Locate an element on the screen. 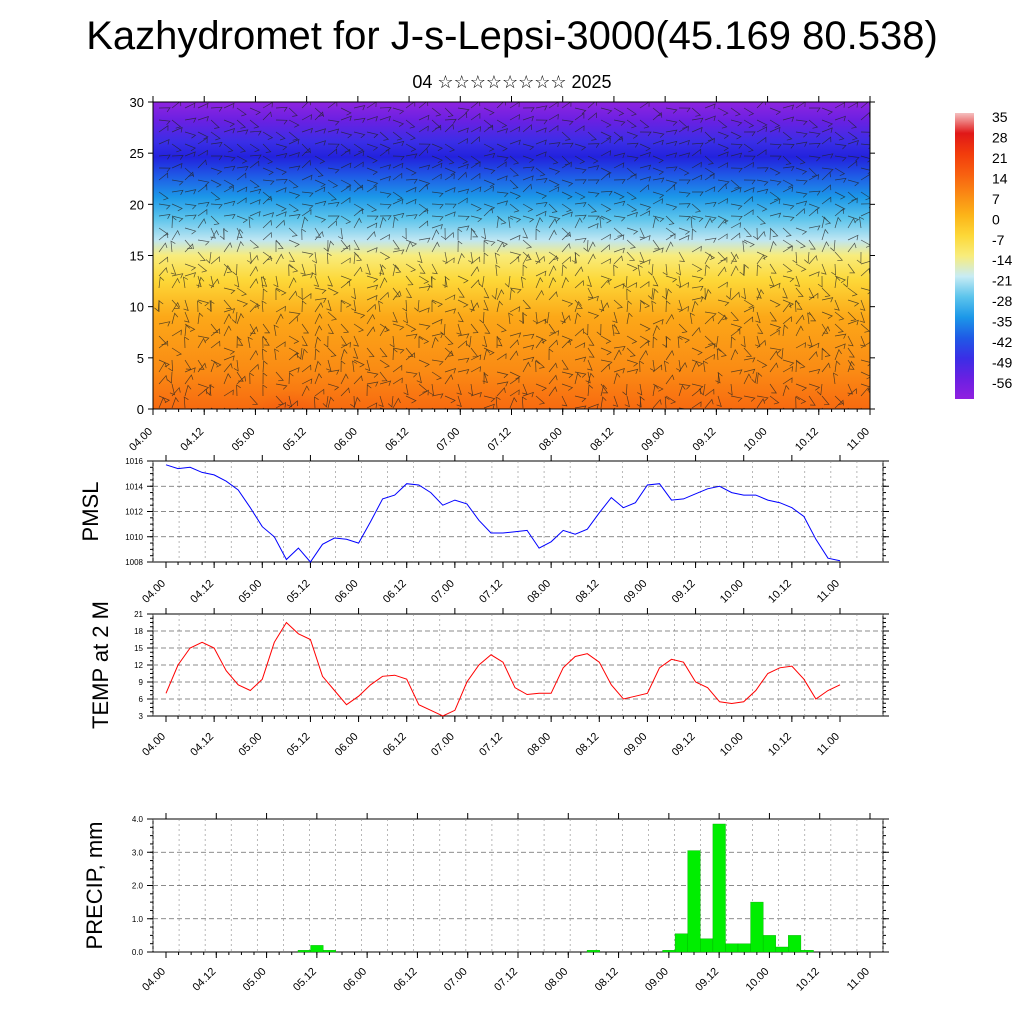  ytick-label: 9 is located at coordinates (141, 682).